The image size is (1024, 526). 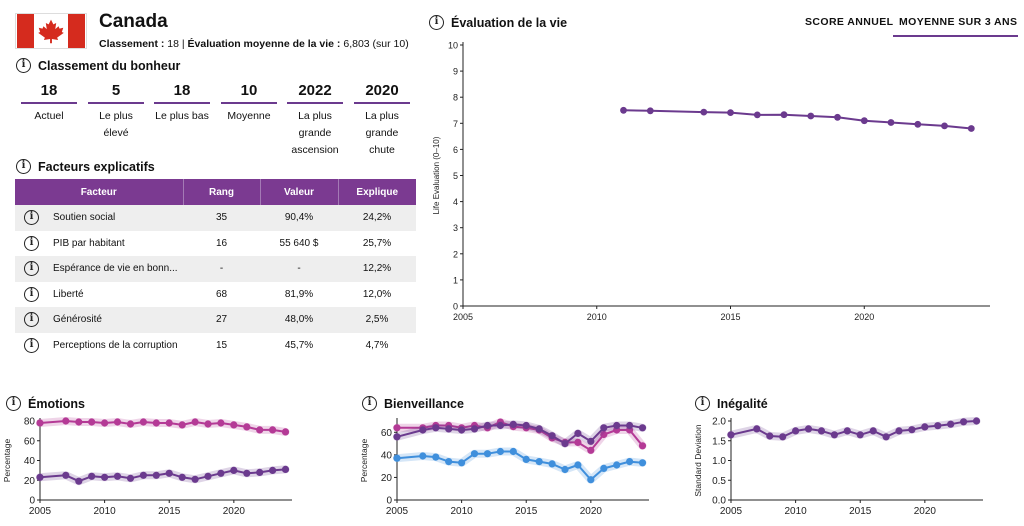 What do you see at coordinates (377, 320) in the screenshot?
I see `factor-explains: 2,5%` at bounding box center [377, 320].